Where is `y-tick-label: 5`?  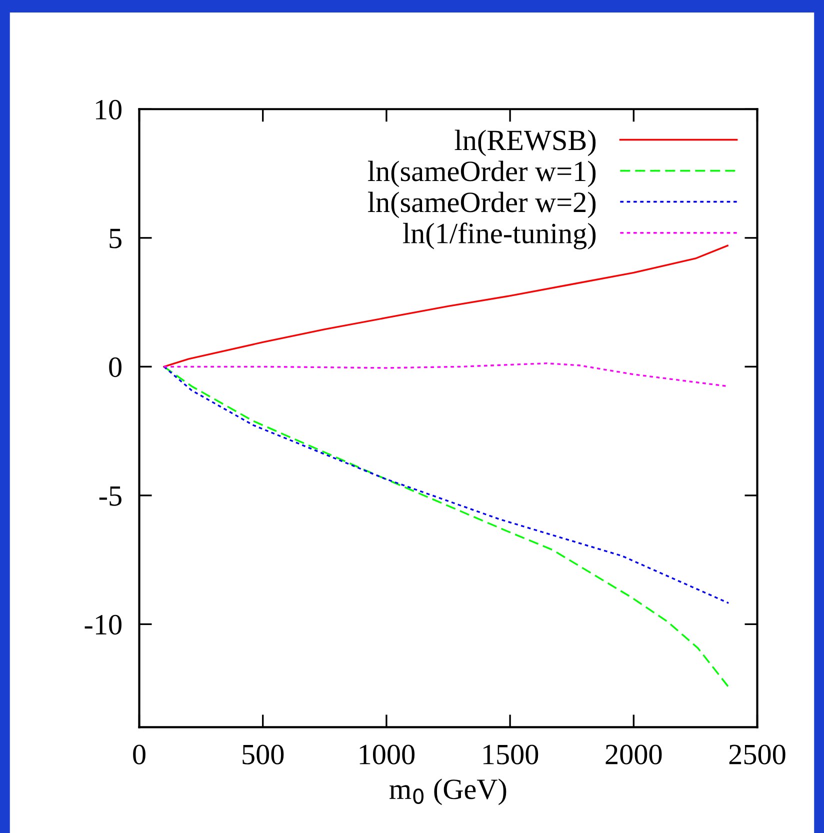
y-tick-label: 5 is located at coordinates (116, 238).